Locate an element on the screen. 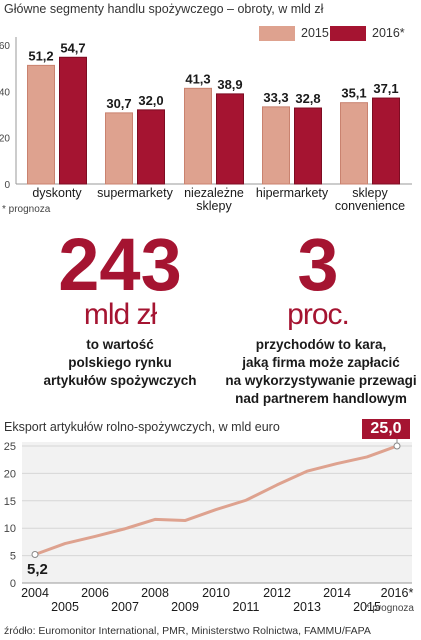  x-tick-label: 2009 is located at coordinates (185, 607).